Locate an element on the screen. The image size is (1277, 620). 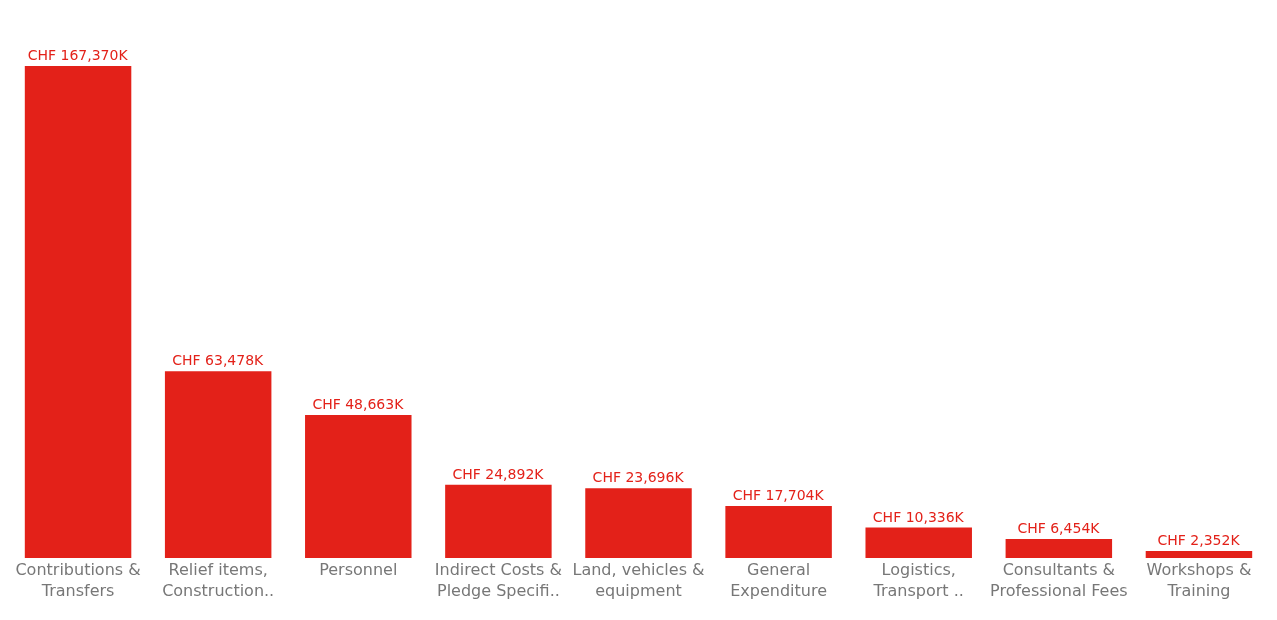
data-label: CHF 63,478K is located at coordinates (218, 360).